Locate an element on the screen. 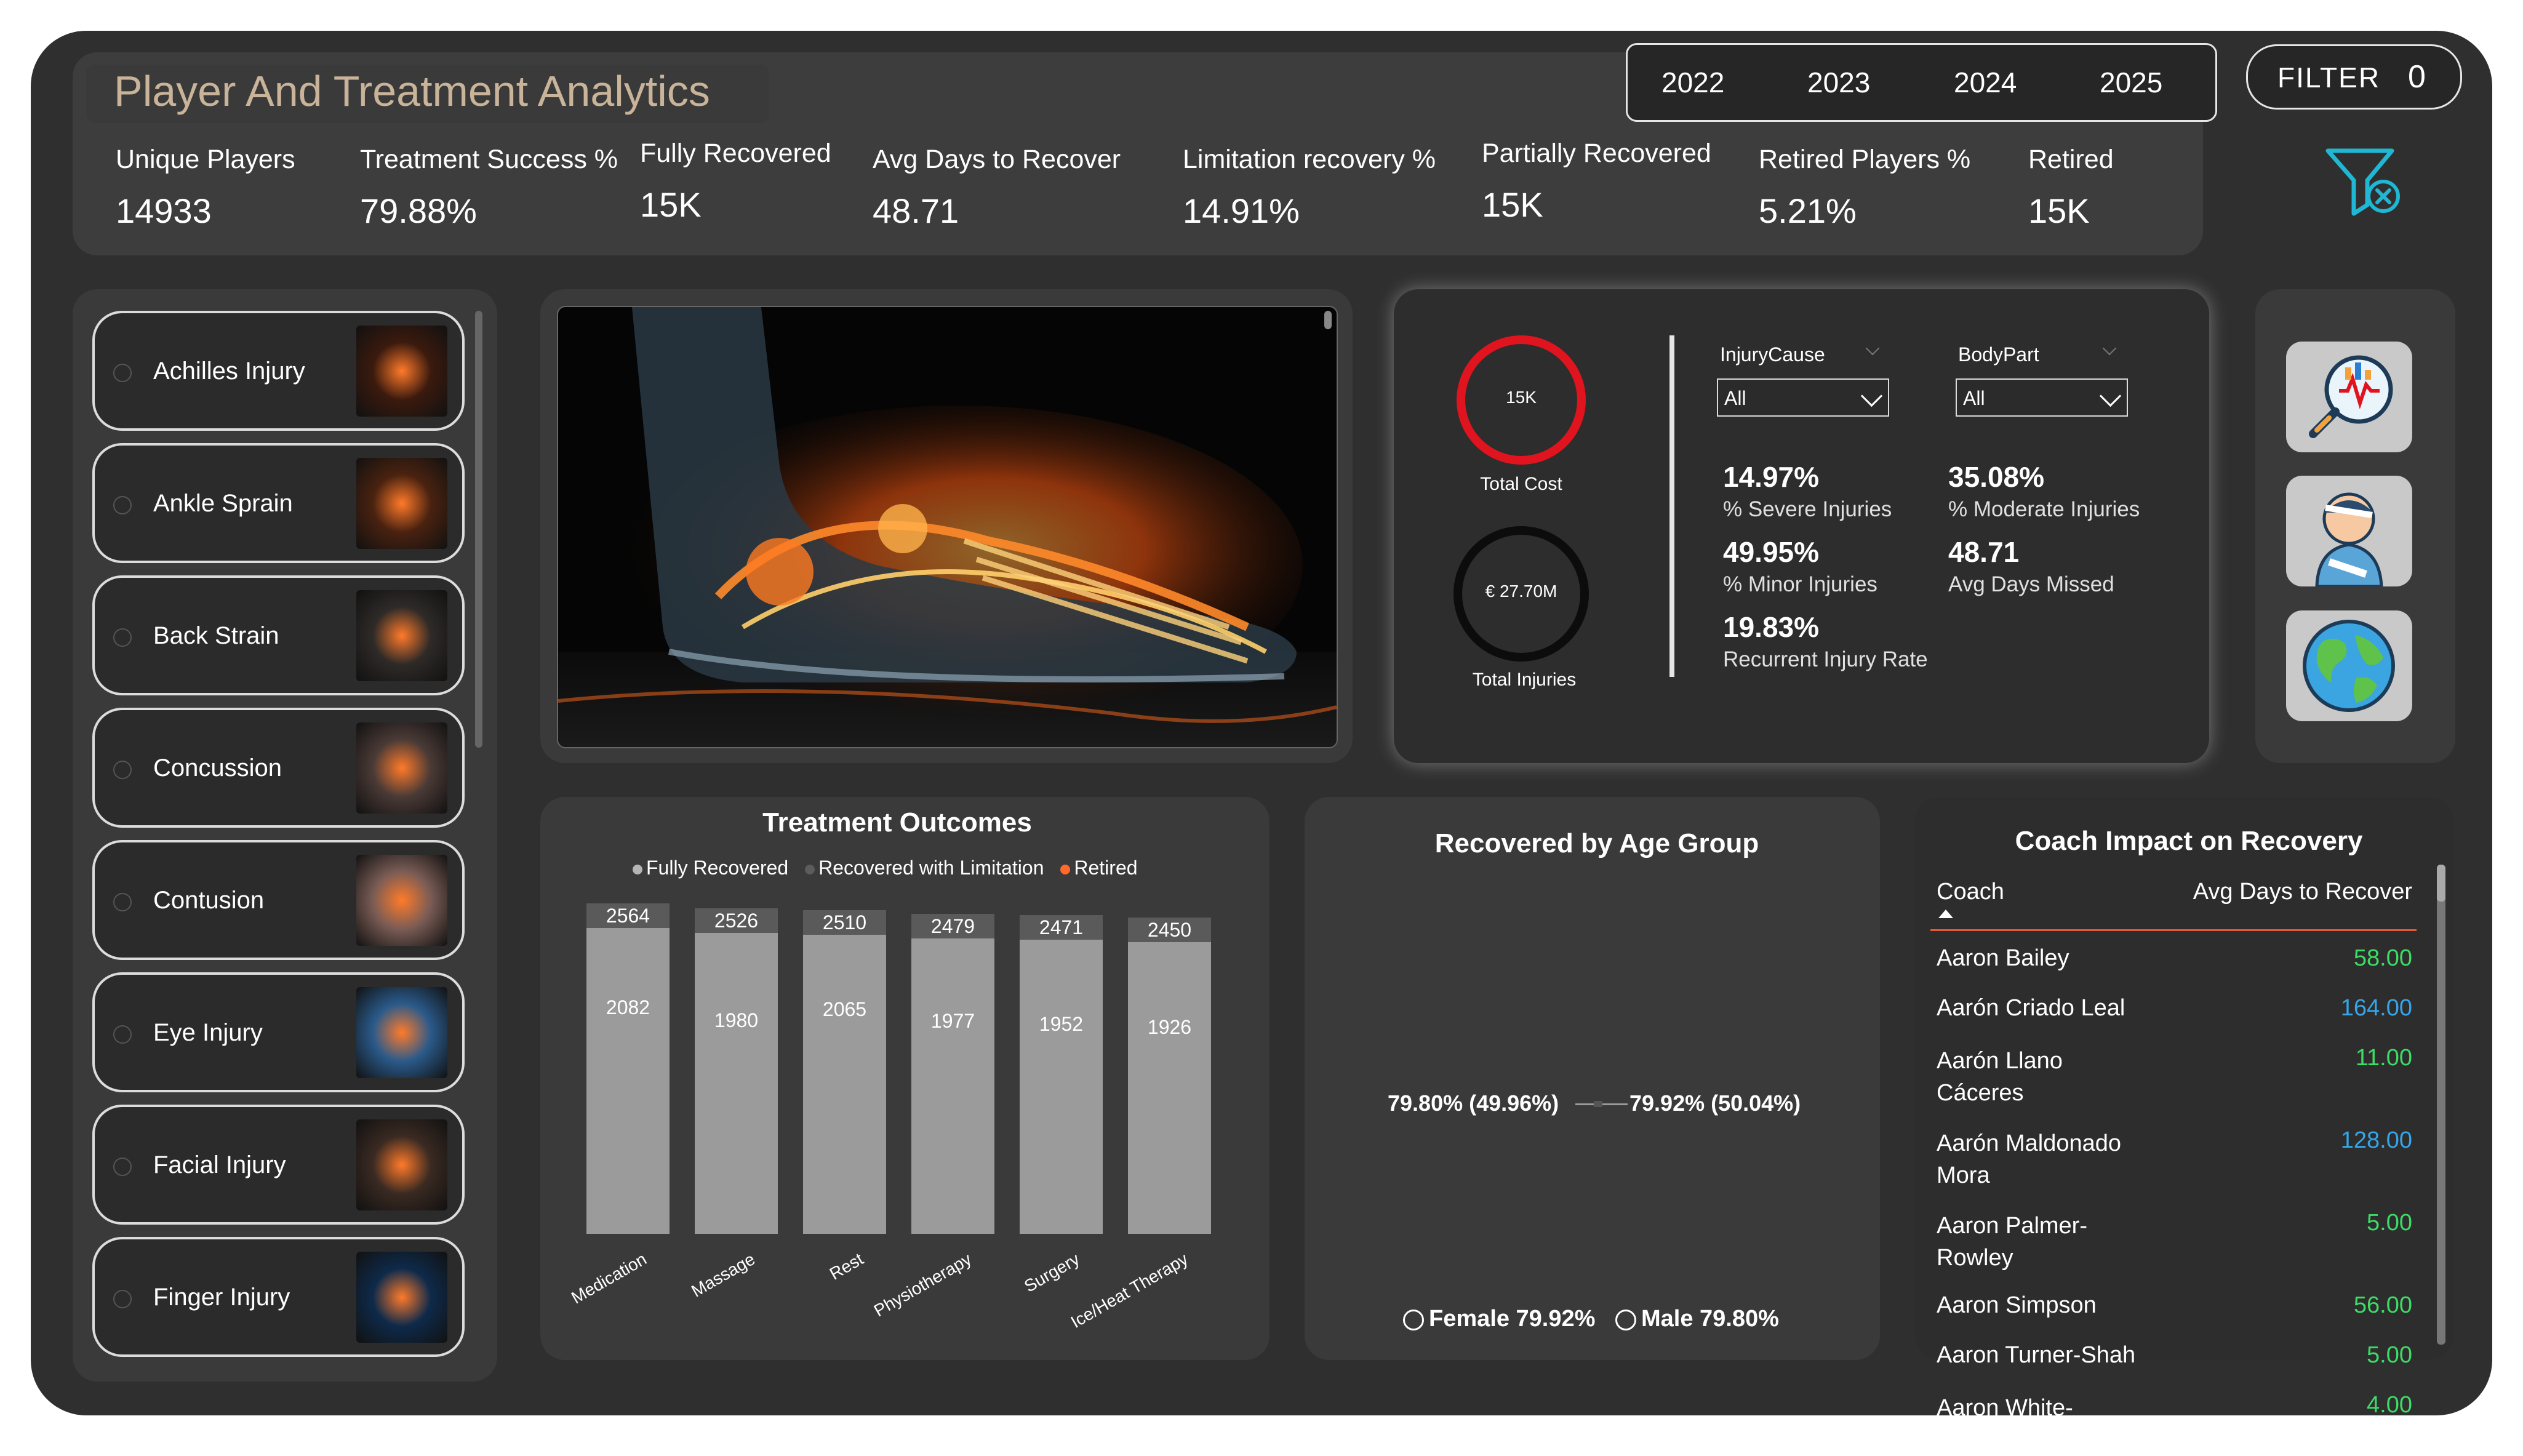 The height and width of the screenshot is (1456, 2523). legend-dot-fully is located at coordinates (637, 869).